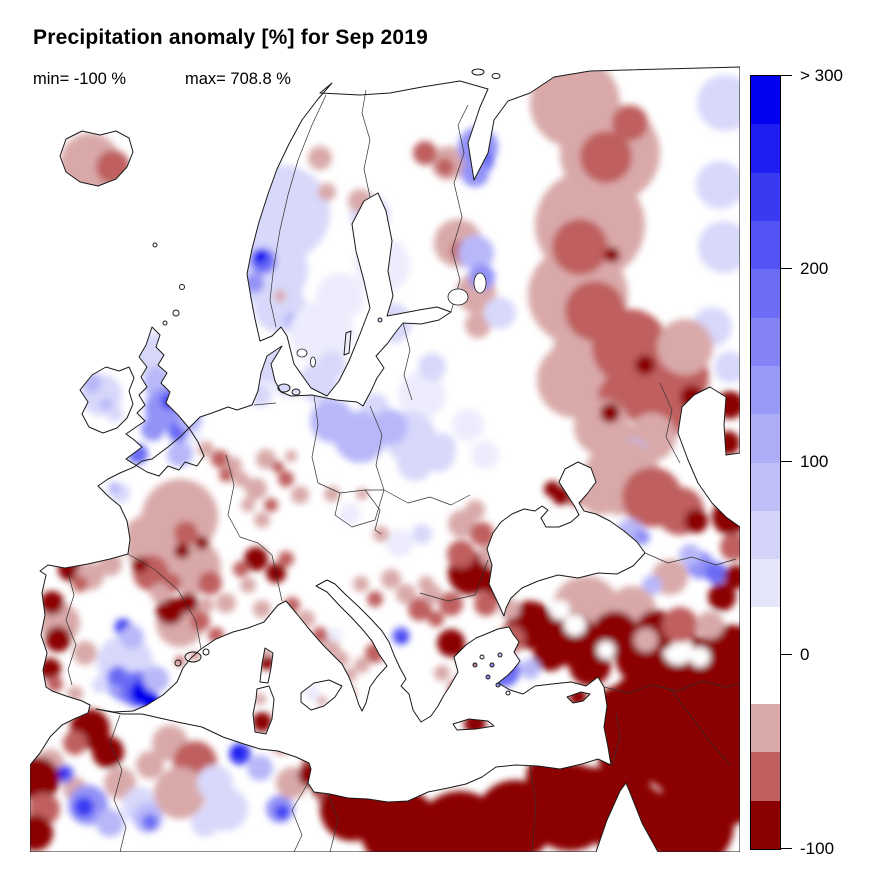 The height and width of the screenshot is (875, 875). I want to click on iceland-coastline, so click(96, 158).